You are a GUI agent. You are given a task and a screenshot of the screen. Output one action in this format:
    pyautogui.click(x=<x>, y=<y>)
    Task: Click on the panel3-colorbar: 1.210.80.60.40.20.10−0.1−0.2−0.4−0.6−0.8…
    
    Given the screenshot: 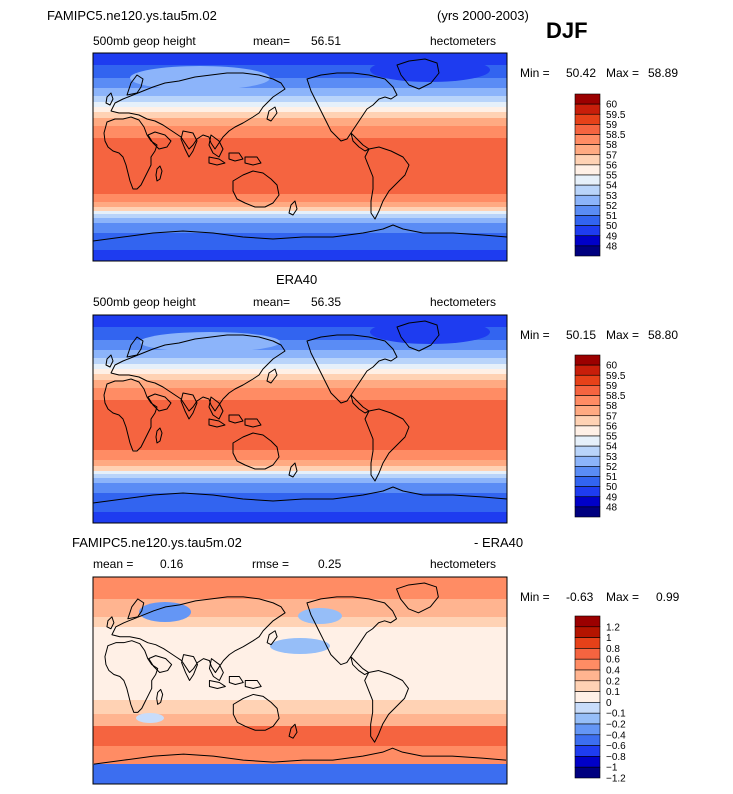 What is the action you would take?
    pyautogui.click(x=600, y=700)
    